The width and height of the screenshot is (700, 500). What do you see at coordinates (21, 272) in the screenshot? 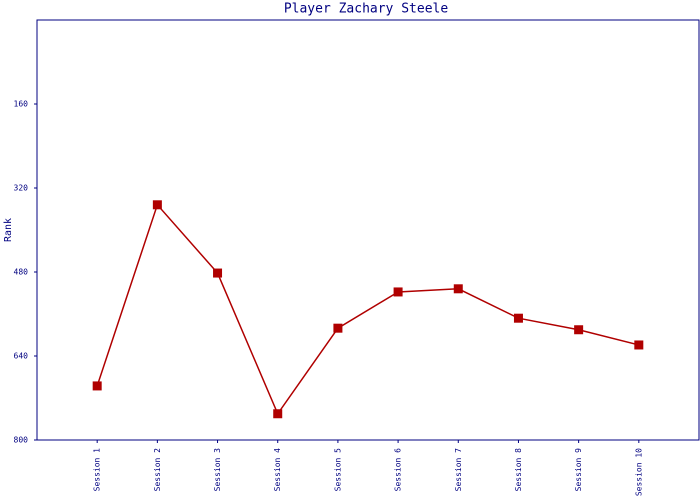
I see `y-tick-label: 480` at bounding box center [21, 272].